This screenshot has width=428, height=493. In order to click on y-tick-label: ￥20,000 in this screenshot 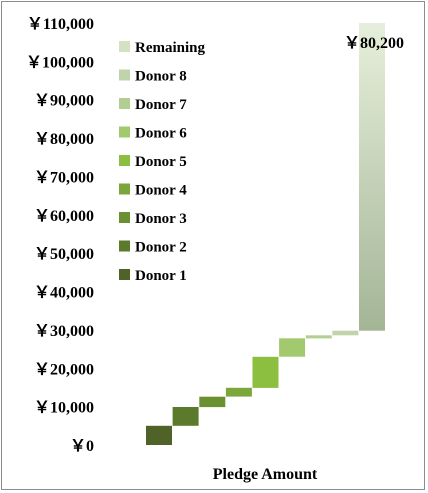, I will do `click(64, 369)`.